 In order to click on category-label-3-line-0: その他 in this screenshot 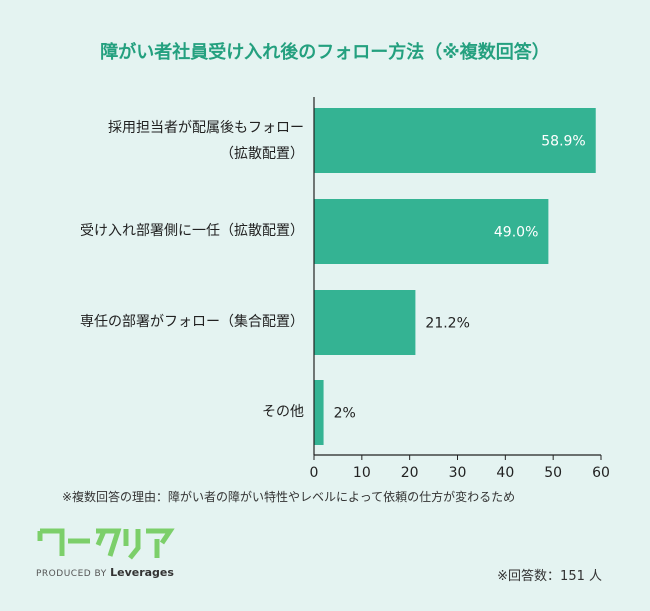, I will do `click(283, 412)`.